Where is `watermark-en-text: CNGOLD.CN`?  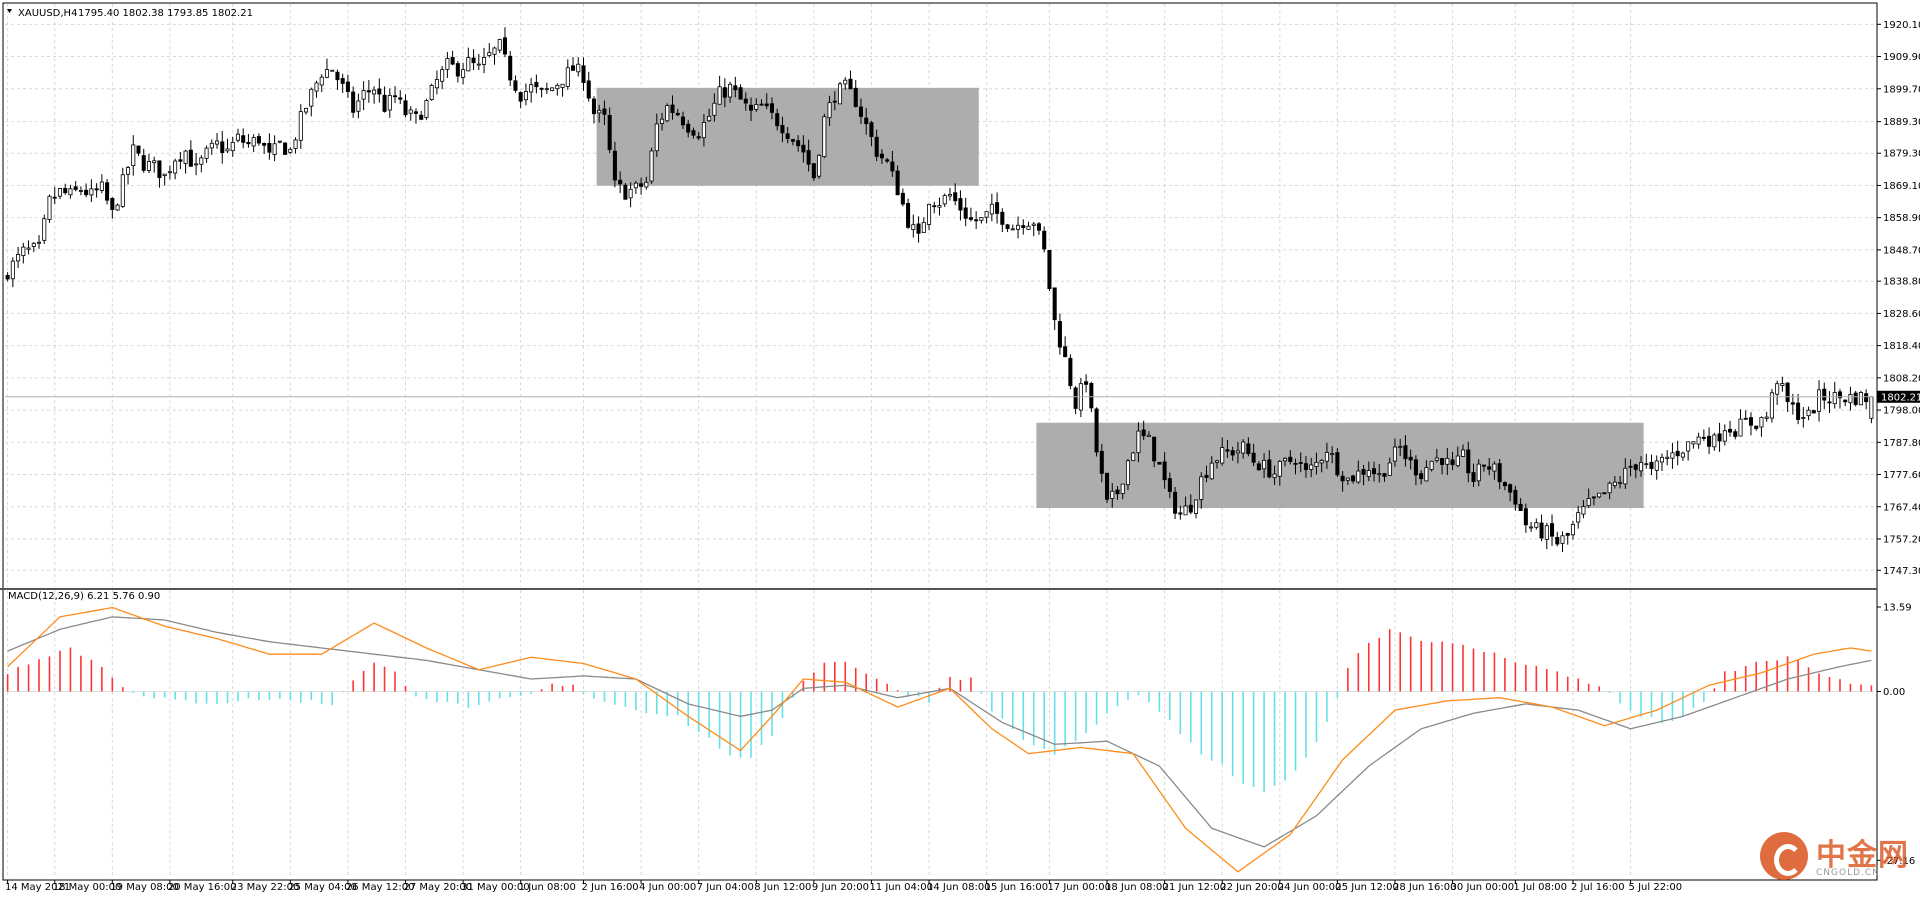 watermark-en-text: CNGOLD.CN is located at coordinates (1848, 873).